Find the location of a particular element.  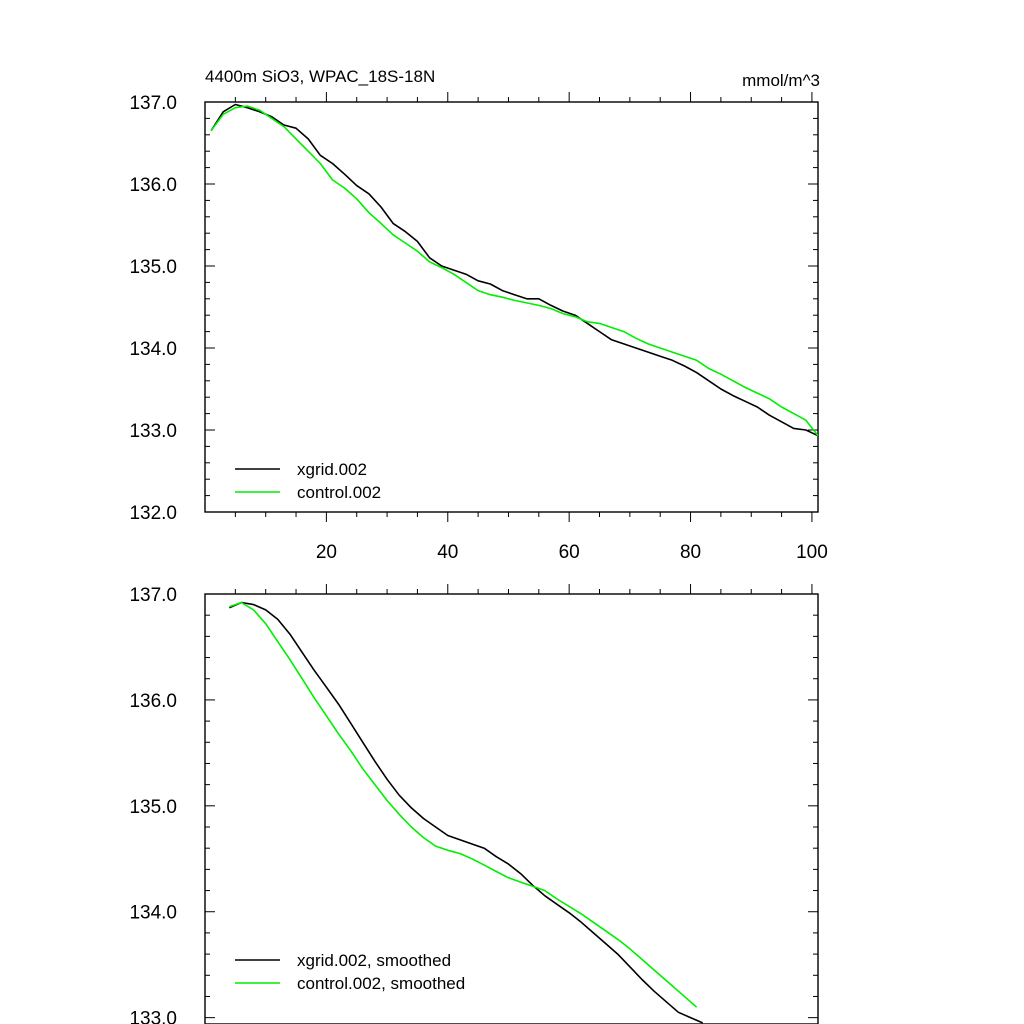

units-label: mmol/m^3 is located at coordinates (781, 80).